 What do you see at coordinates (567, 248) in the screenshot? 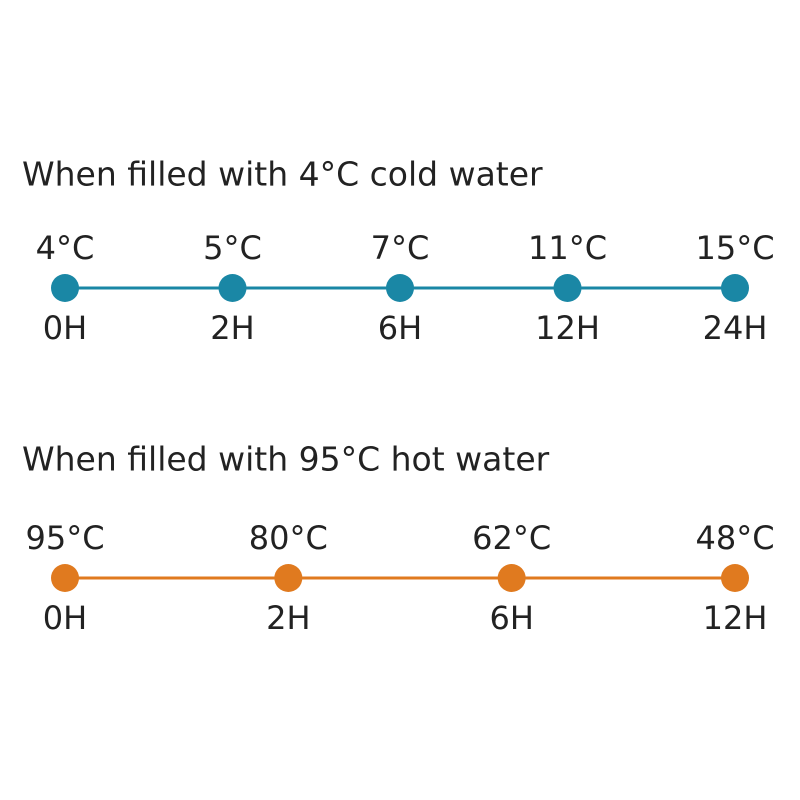
I see `temperature-label: 11°C` at bounding box center [567, 248].